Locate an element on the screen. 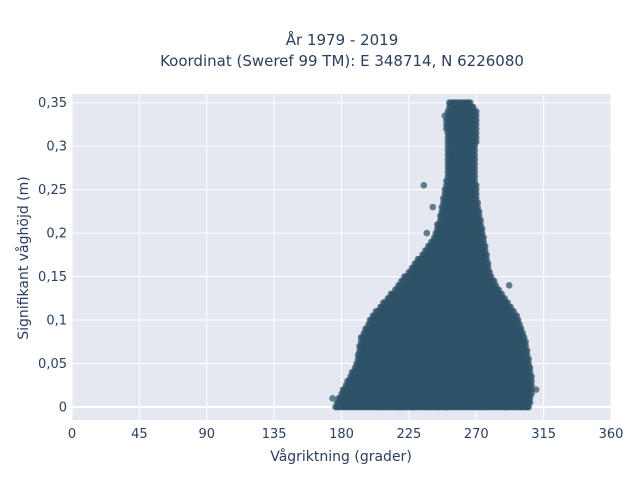 This screenshot has width=640, height=480. y-tick-label: 0,15 is located at coordinates (52, 277).